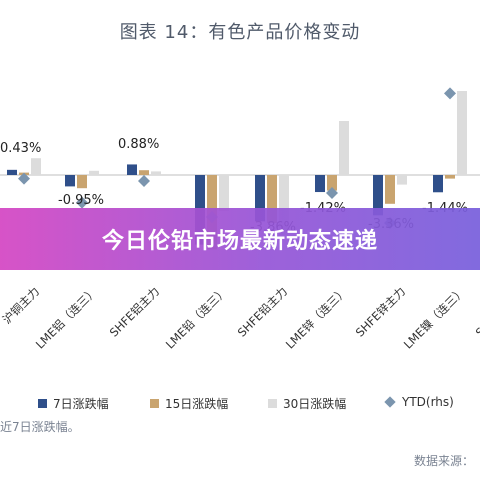 The height and width of the screenshot is (480, 480). Describe the element at coordinates (196, 317) in the screenshot. I see `x-tick-label: LME铅（连三）` at that location.